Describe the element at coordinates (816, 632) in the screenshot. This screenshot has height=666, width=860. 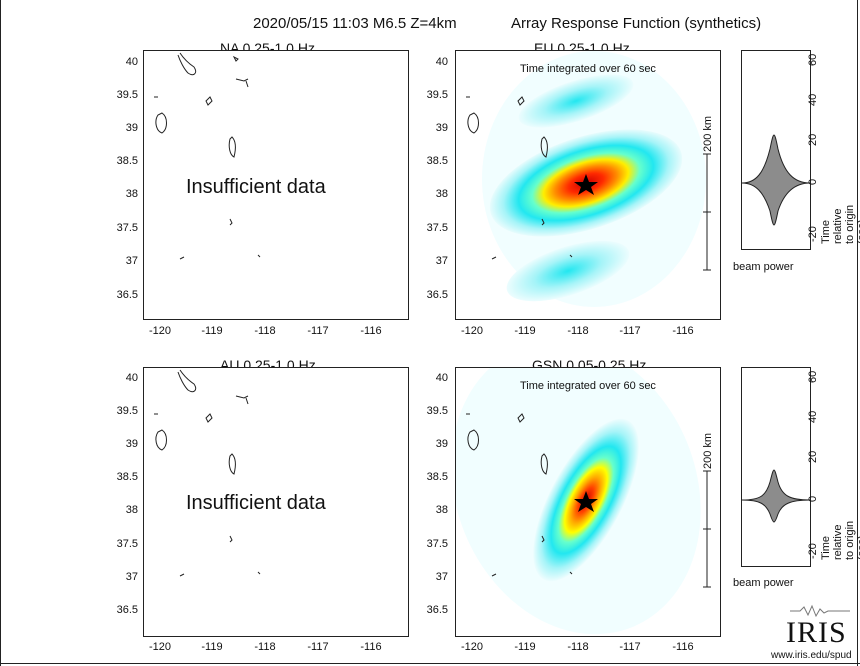
I see `iris-logo: IRIS` at that location.